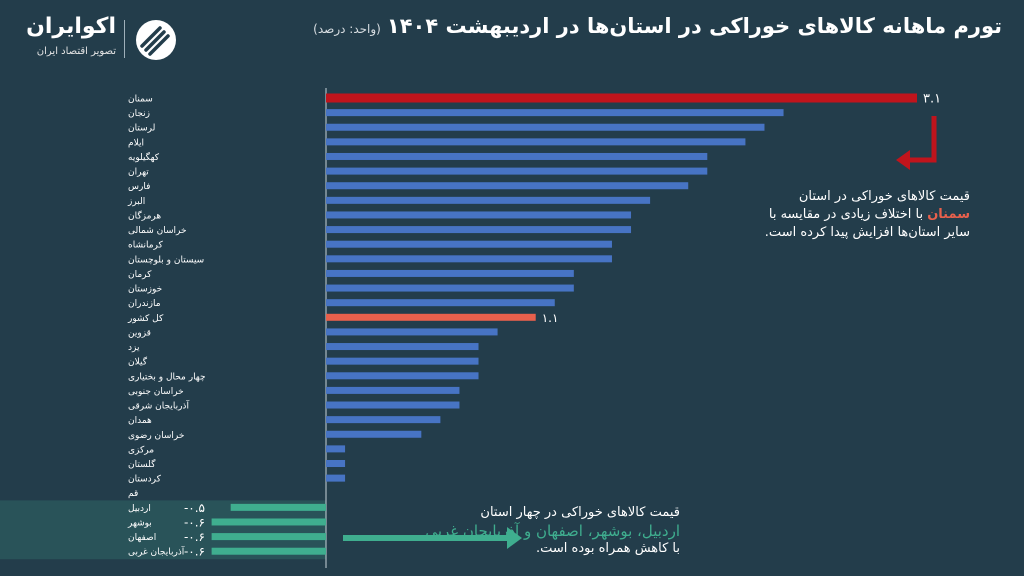  What do you see at coordinates (550, 318) in the screenshot?
I see `value-label-15: ۱.۱` at bounding box center [550, 318].